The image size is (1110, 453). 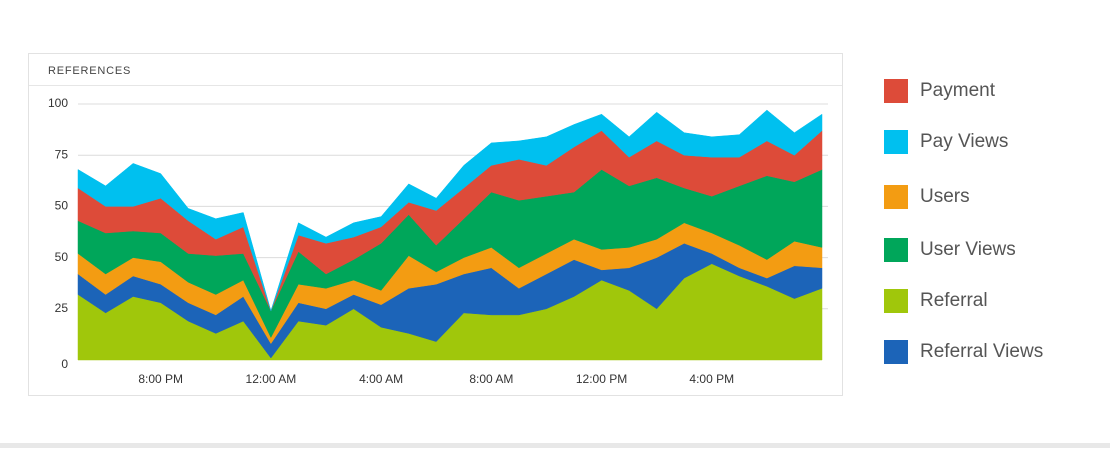 I want to click on legend-label: Payment, so click(x=958, y=90).